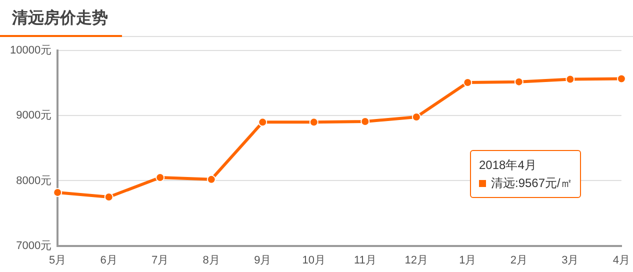  Describe the element at coordinates (507, 165) in the screenshot. I see `annotation: 2018年4月` at that location.